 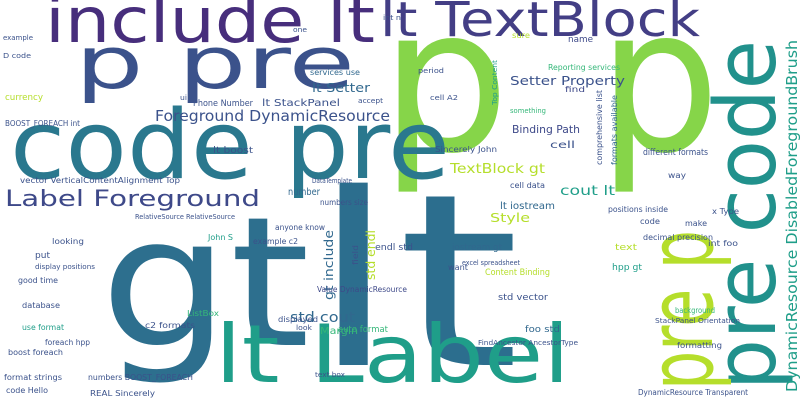 What do you see at coordinates (329, 265) in the screenshot?
I see `word: gt include` at bounding box center [329, 265].